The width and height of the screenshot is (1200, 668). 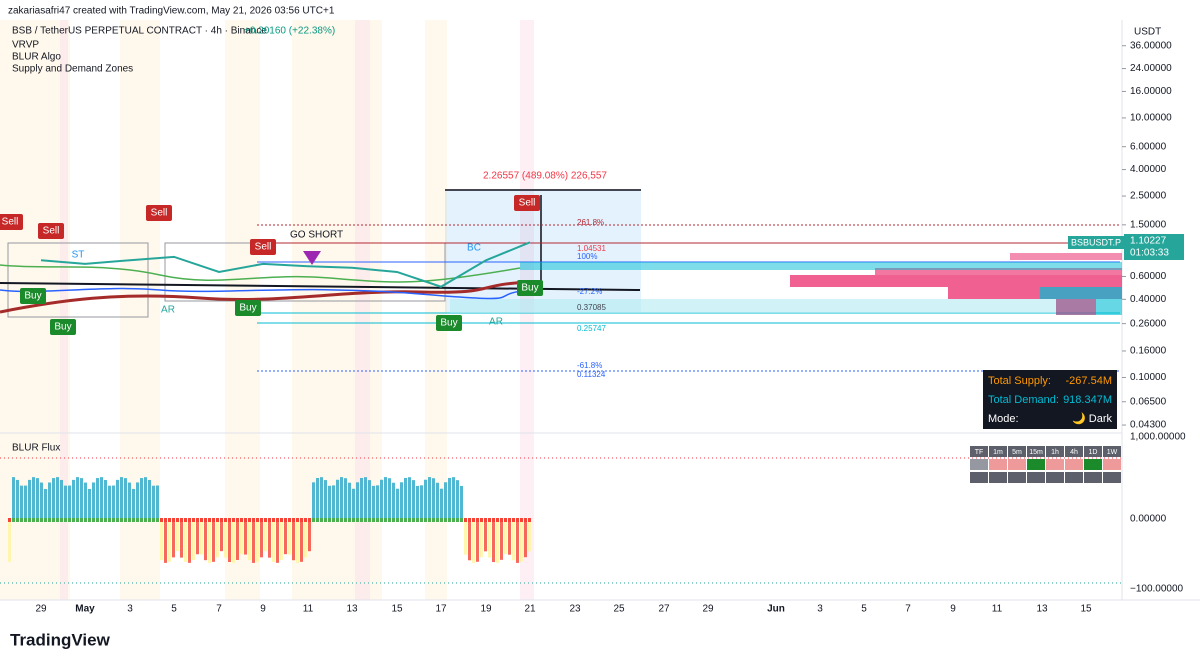 I want to click on short-marker, so click(x=312, y=258).